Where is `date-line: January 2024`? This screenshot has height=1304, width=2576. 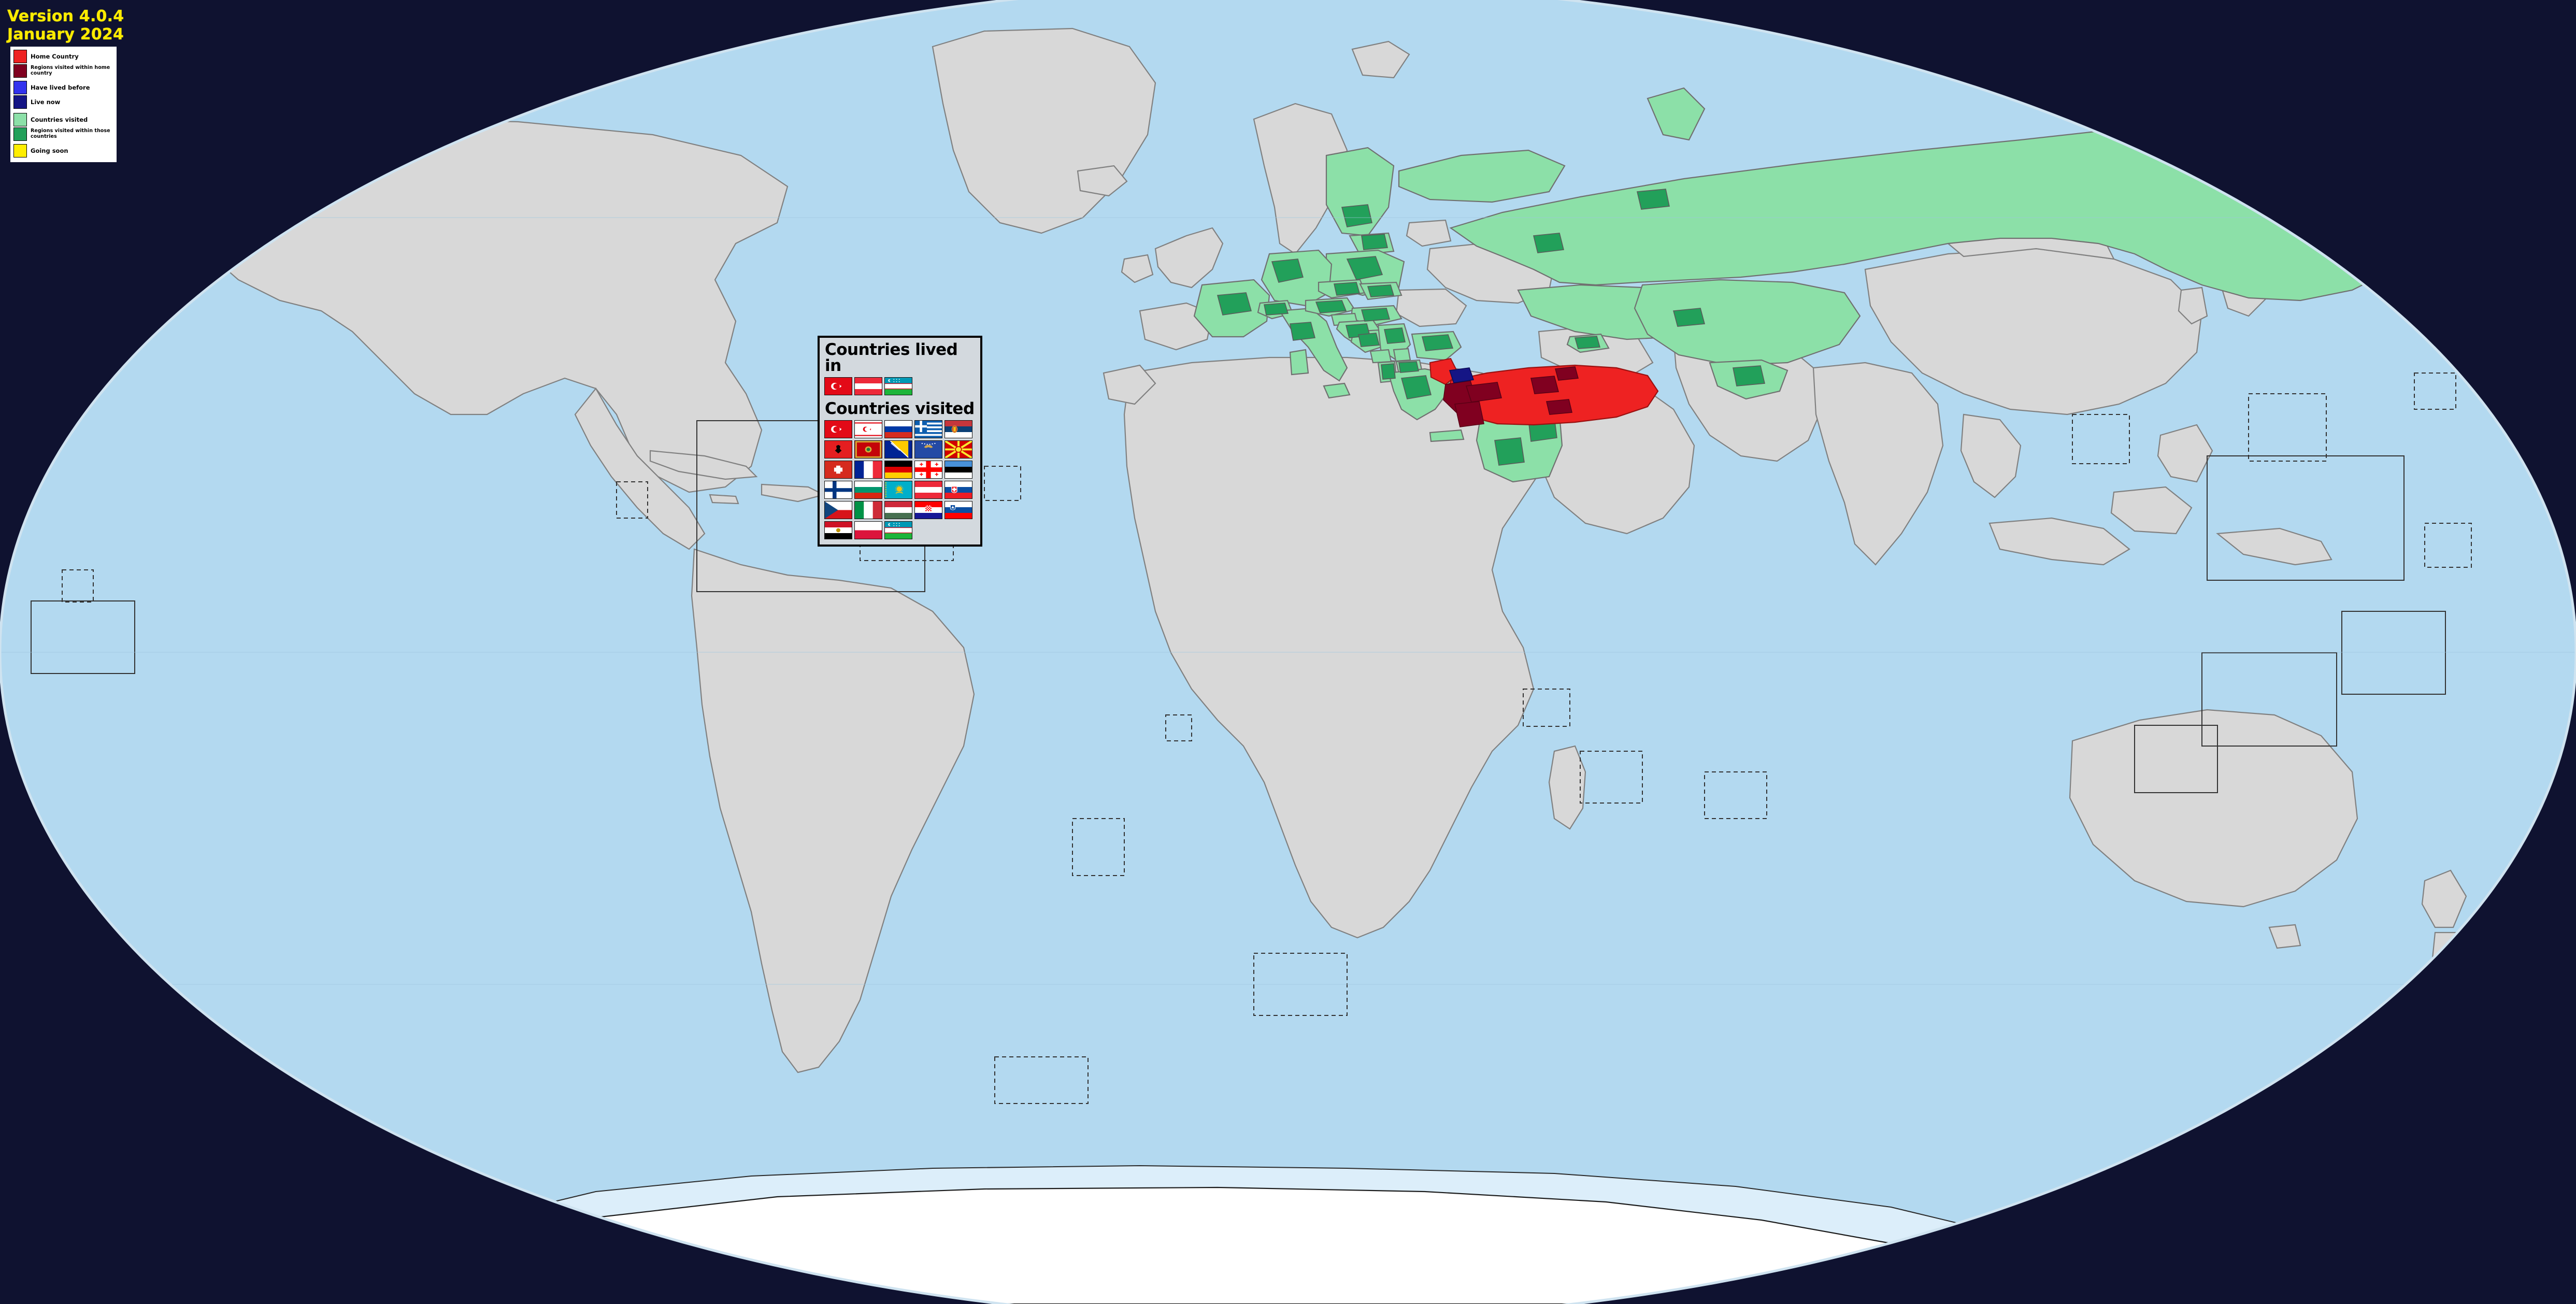
date-line: January 2024 is located at coordinates (65, 34).